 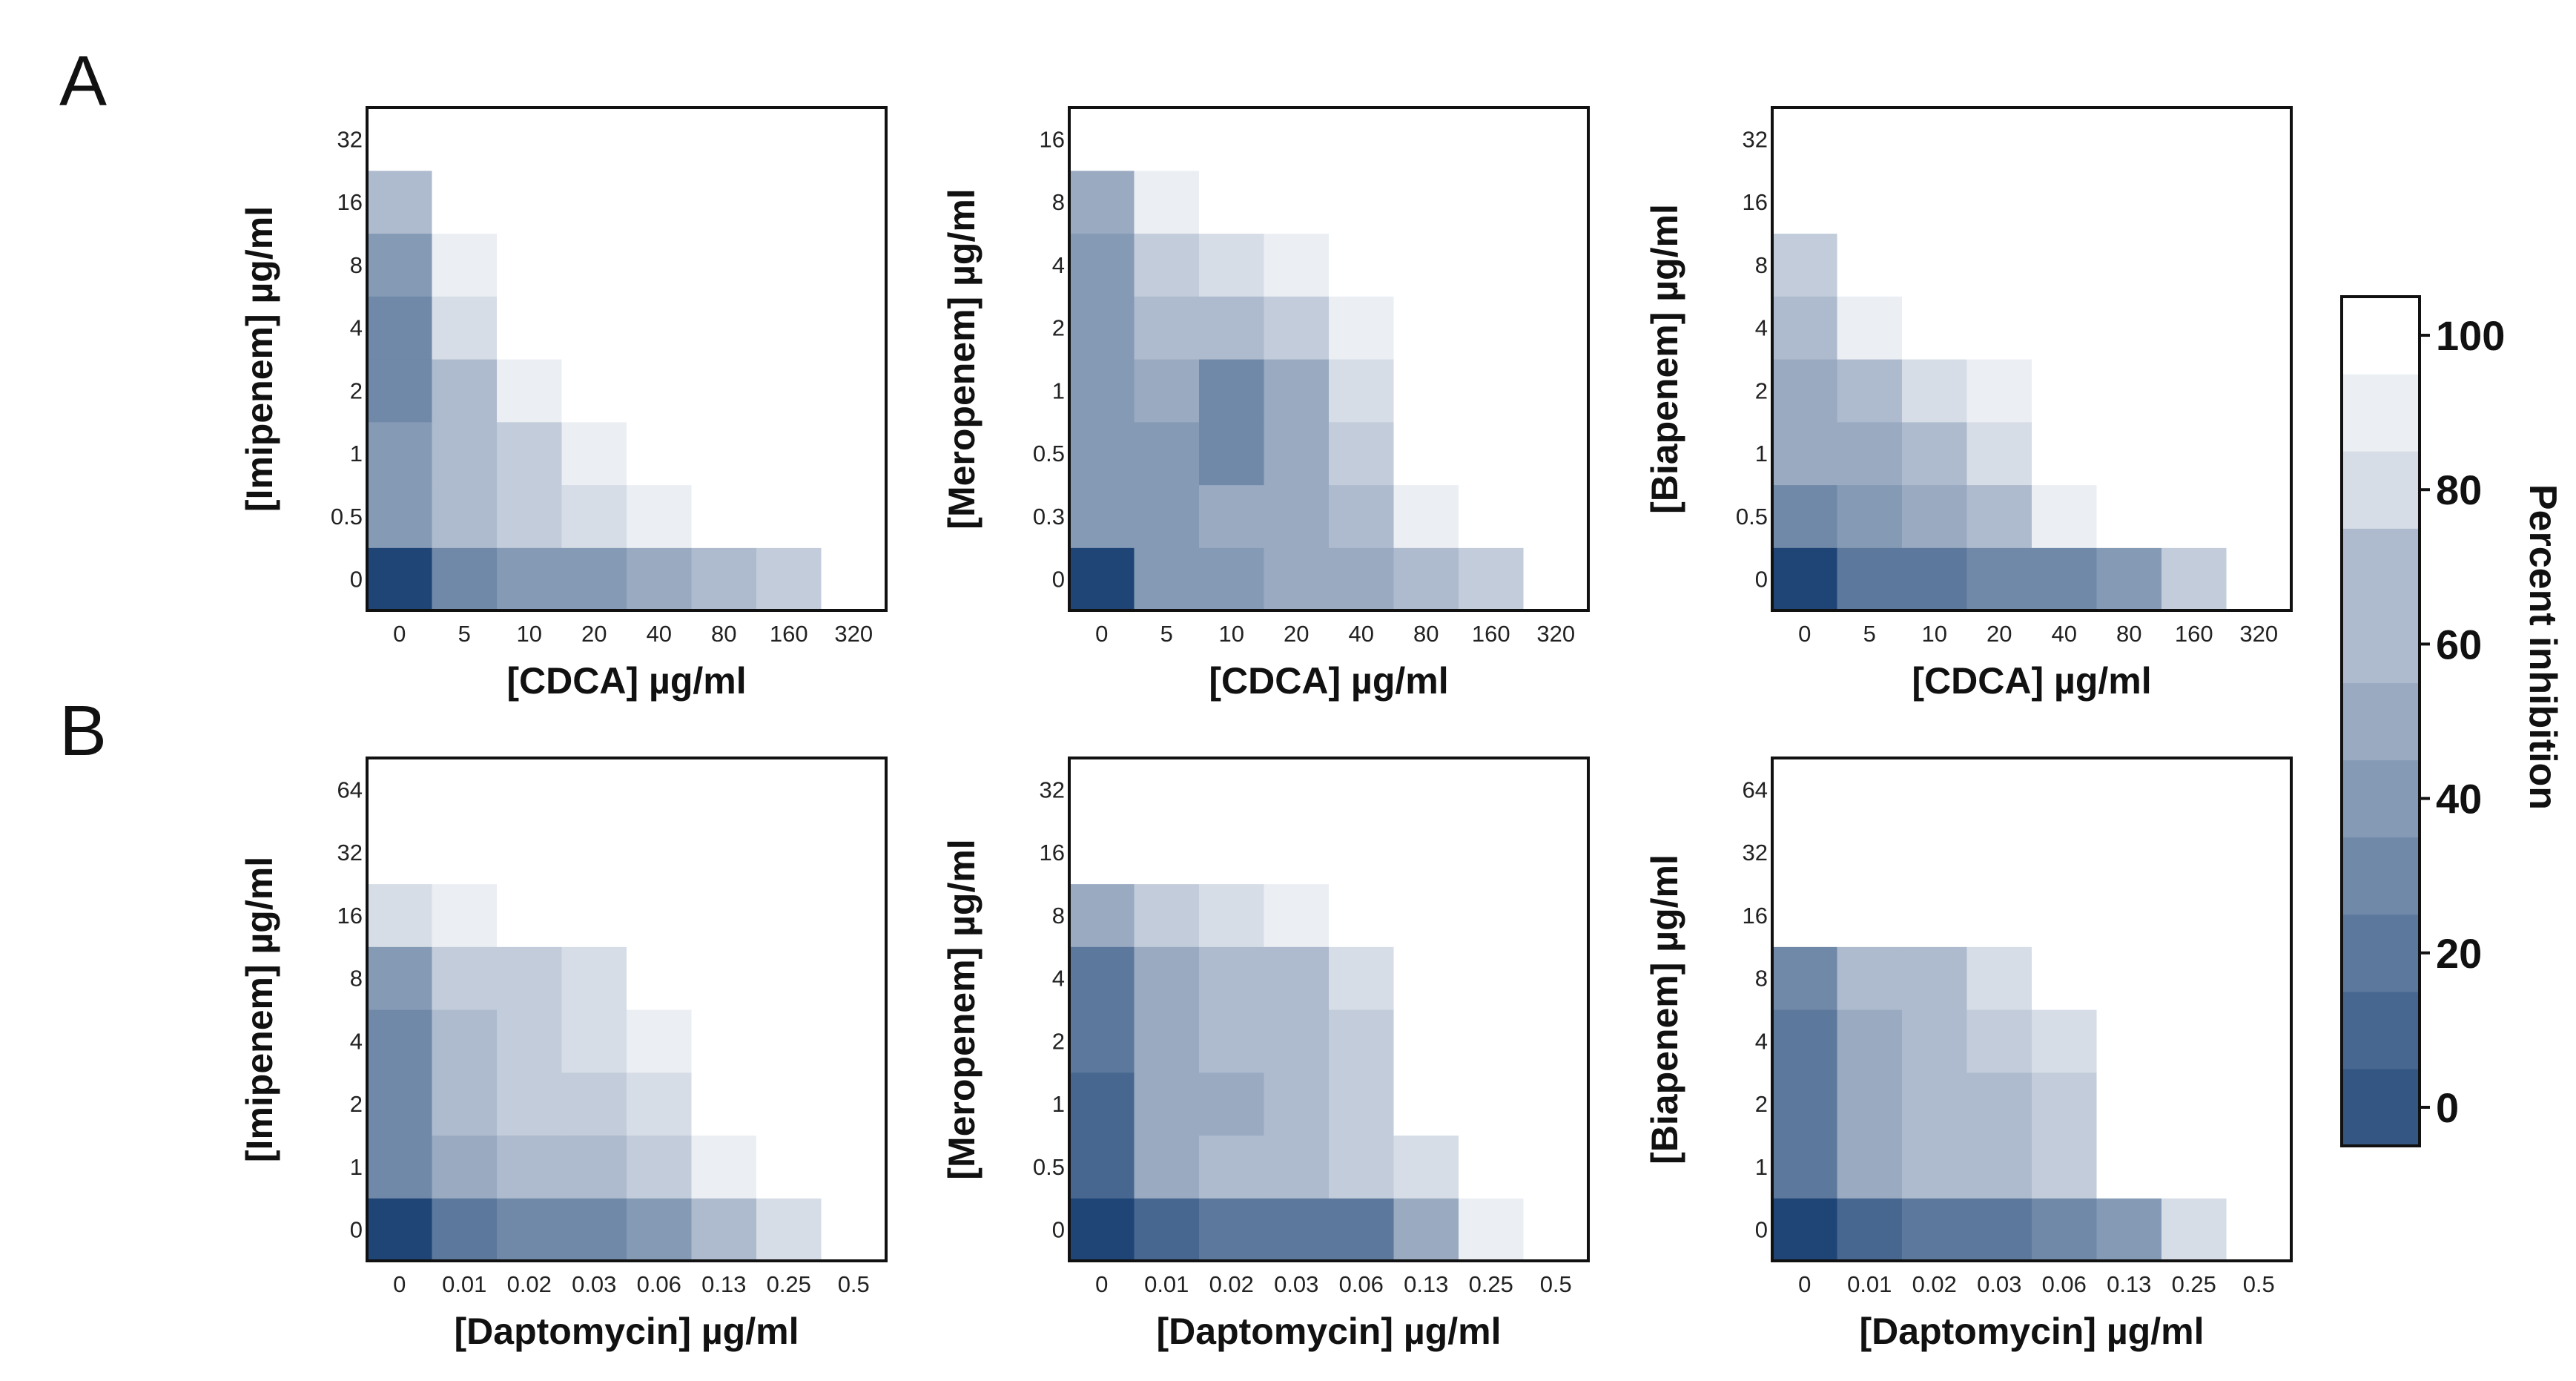 I want to click on y-tick-label: 32, so click(x=1755, y=139).